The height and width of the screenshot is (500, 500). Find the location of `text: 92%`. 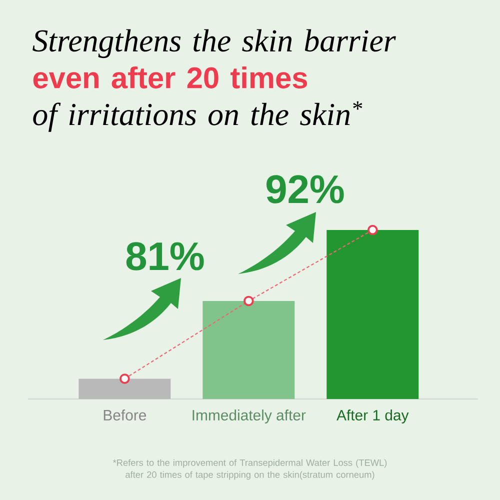

text: 92% is located at coordinates (305, 189).